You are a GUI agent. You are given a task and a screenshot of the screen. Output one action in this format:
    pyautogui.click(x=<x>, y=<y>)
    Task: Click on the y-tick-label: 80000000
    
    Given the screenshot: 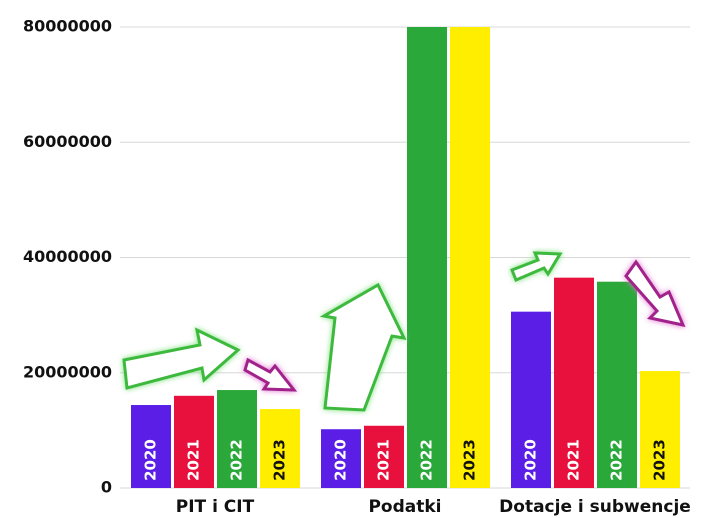 What is the action you would take?
    pyautogui.click(x=67, y=26)
    